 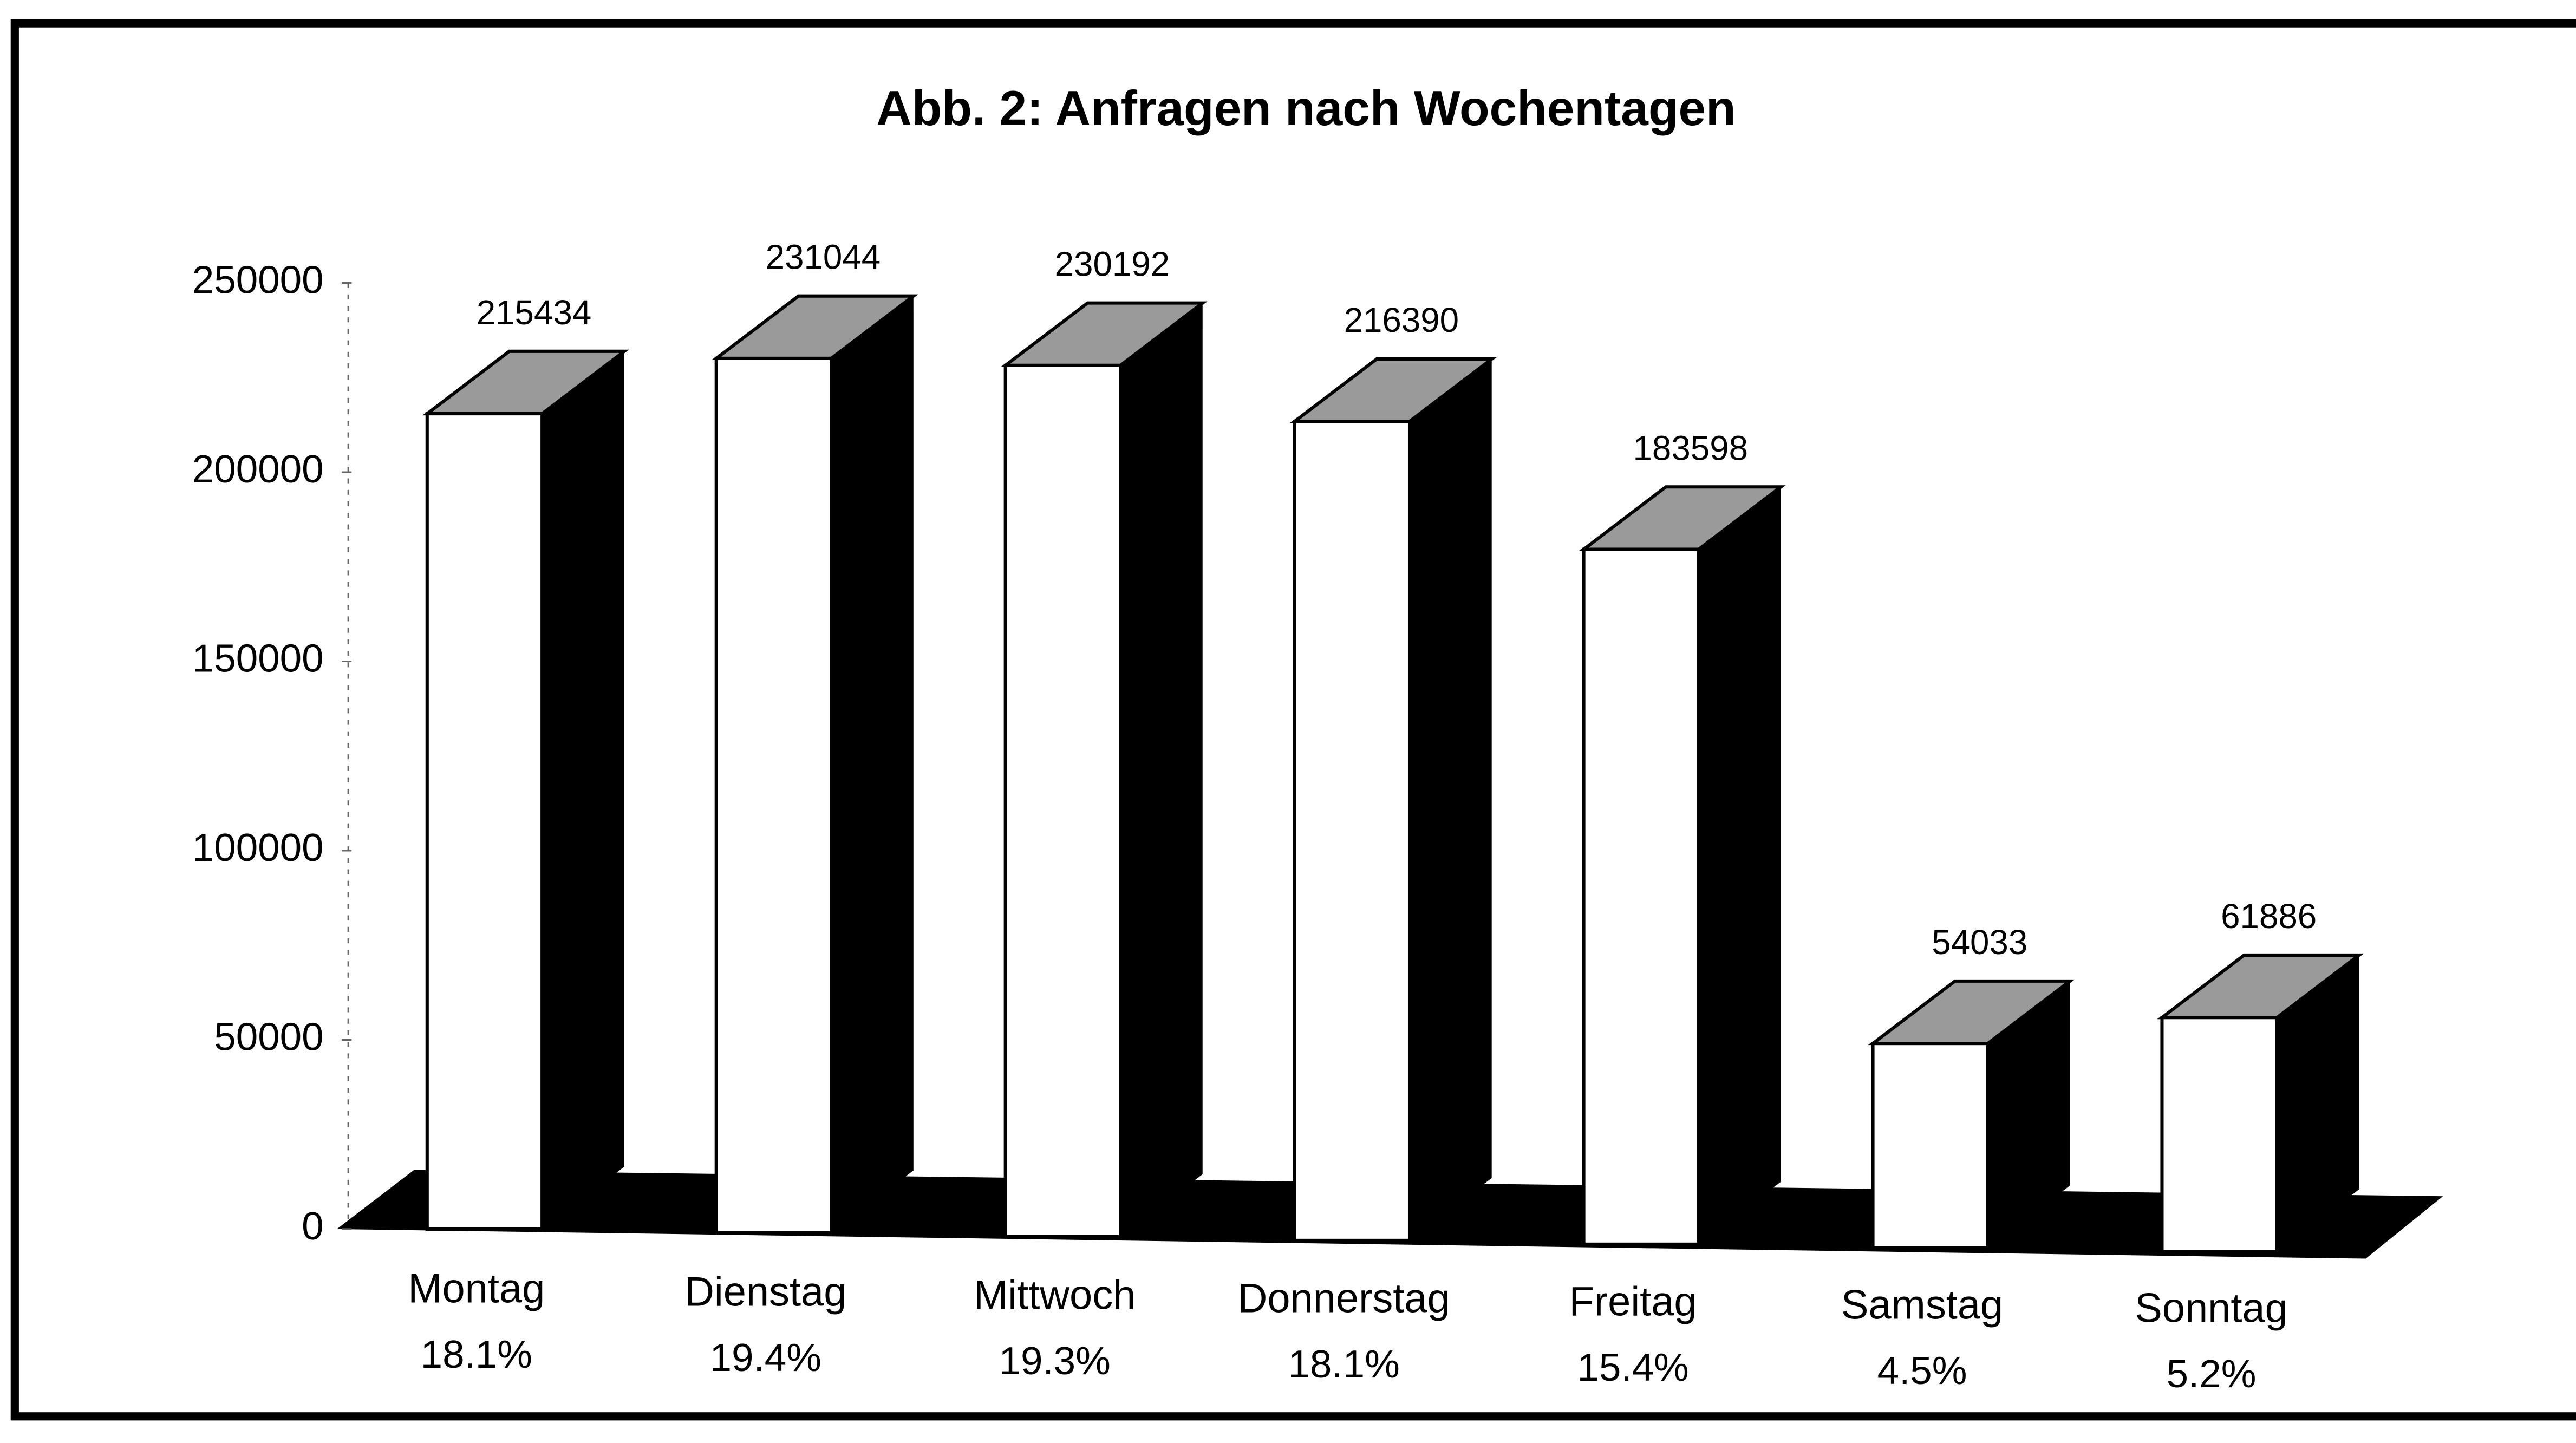 I want to click on y-tick-label: 0, so click(x=313, y=1226).